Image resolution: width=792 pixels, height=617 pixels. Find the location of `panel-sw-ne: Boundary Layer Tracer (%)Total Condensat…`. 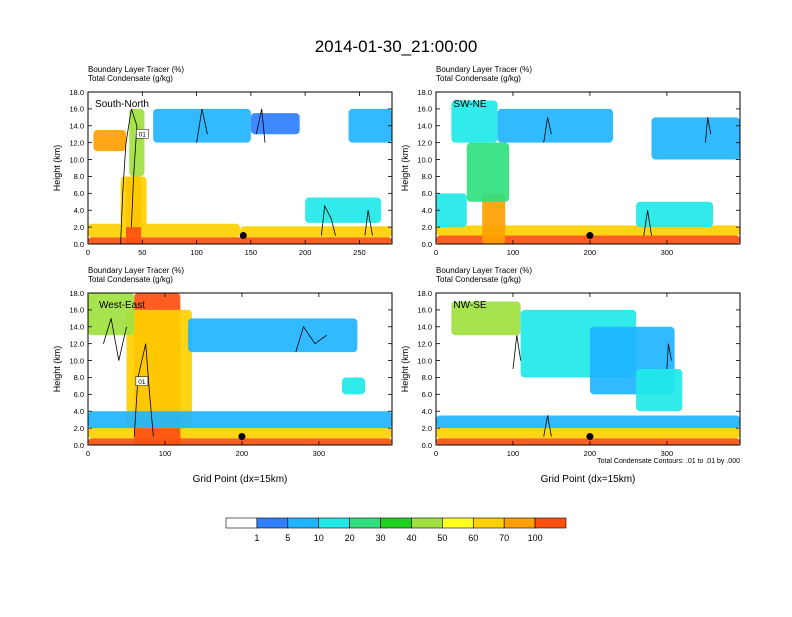

panel-sw-ne: Boundary Layer Tracer (%)Total Condensat… is located at coordinates (570, 161).